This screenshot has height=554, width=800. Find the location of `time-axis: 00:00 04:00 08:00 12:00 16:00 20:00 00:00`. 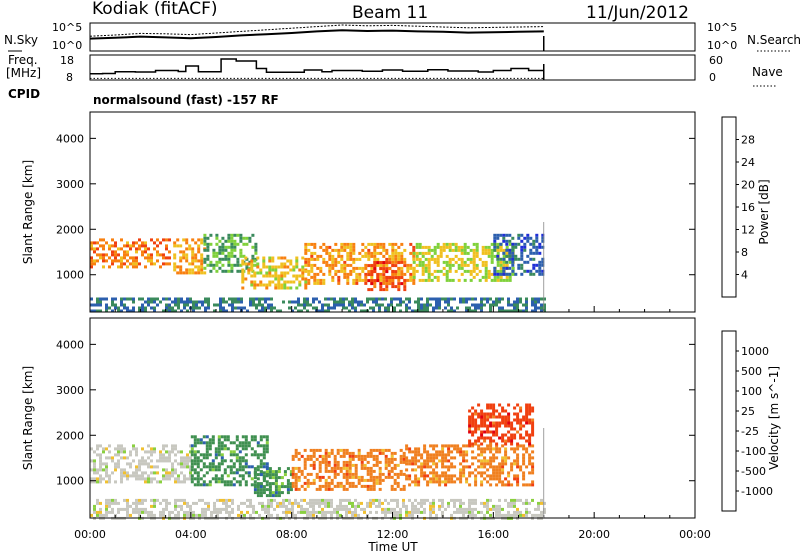

time-axis: 00:00 04:00 08:00 12:00 16:00 20:00 00:00 is located at coordinates (392, 534).